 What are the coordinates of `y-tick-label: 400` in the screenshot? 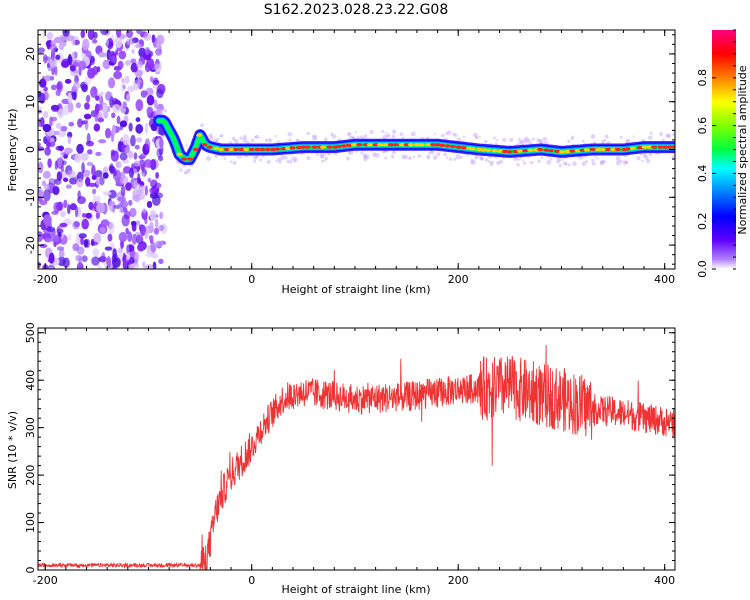 It's located at (30, 380).